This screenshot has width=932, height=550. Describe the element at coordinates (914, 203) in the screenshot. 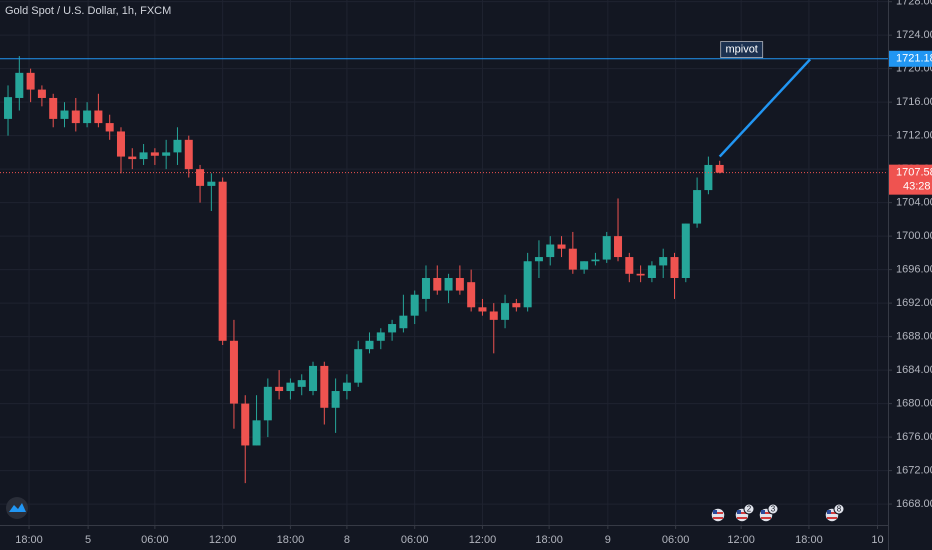

I see `y-tick-label: 1704.00` at that location.